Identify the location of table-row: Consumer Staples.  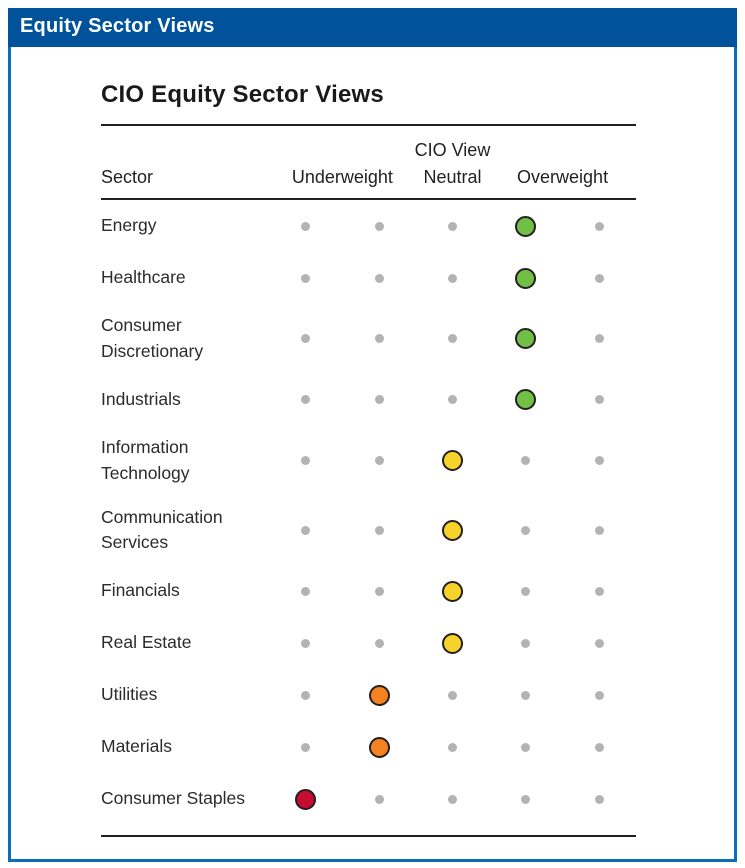
(368, 799).